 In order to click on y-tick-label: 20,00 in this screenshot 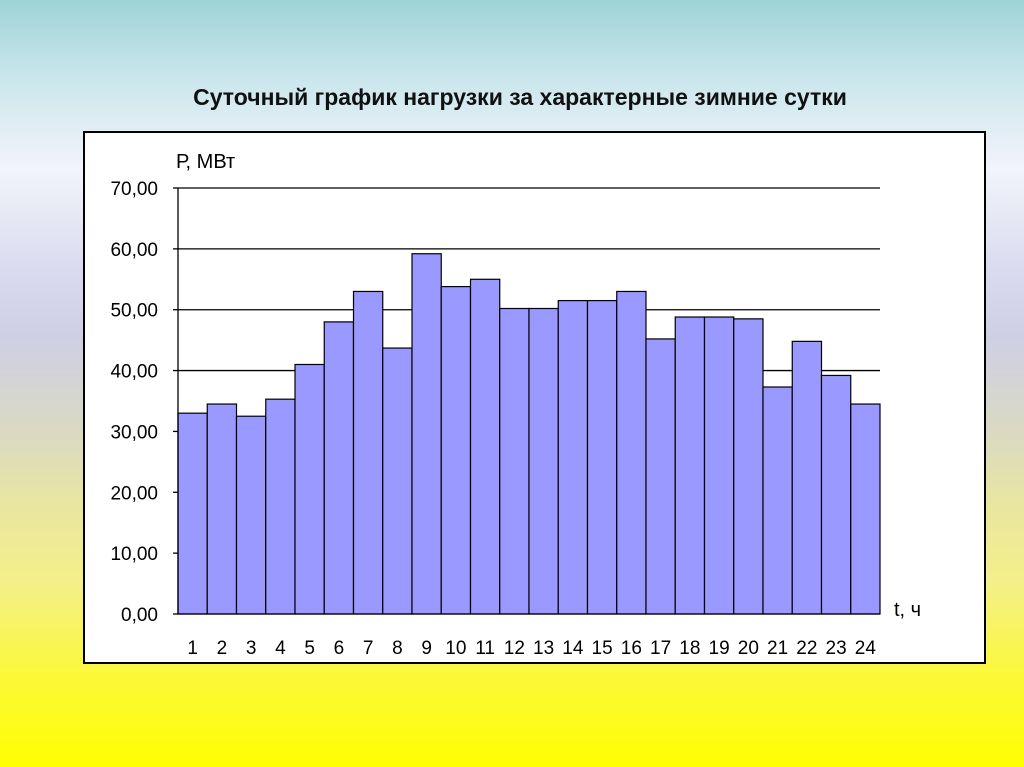, I will do `click(134, 493)`.